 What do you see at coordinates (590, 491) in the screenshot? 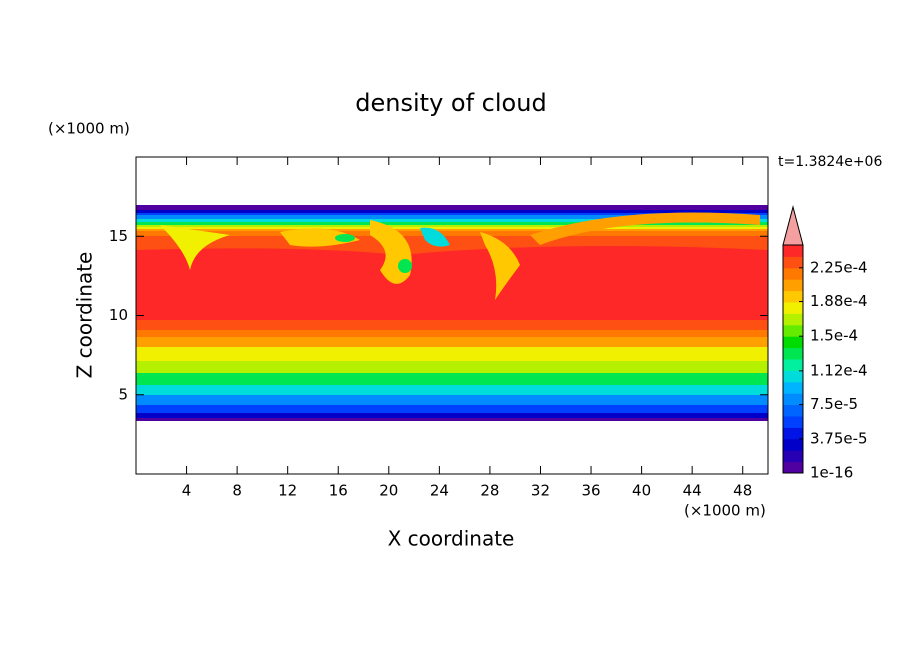
I see `x-tick-label: 36` at bounding box center [590, 491].